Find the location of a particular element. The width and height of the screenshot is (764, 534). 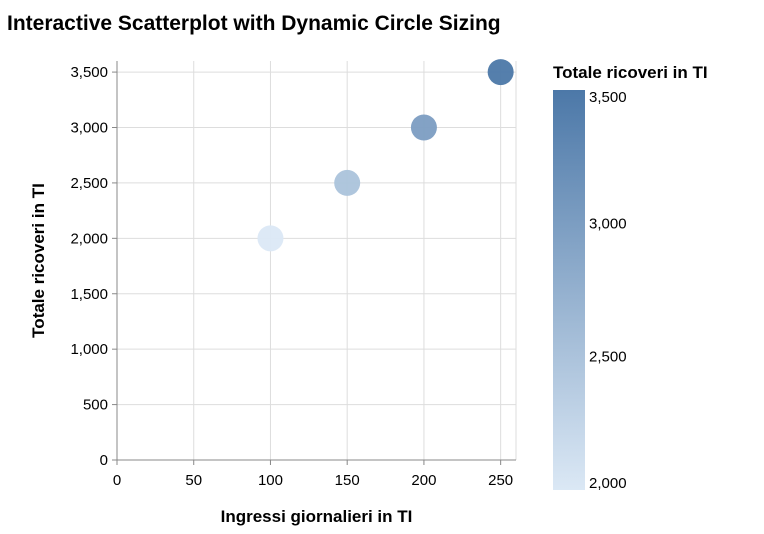

x-tick-label: 100 is located at coordinates (270, 480).